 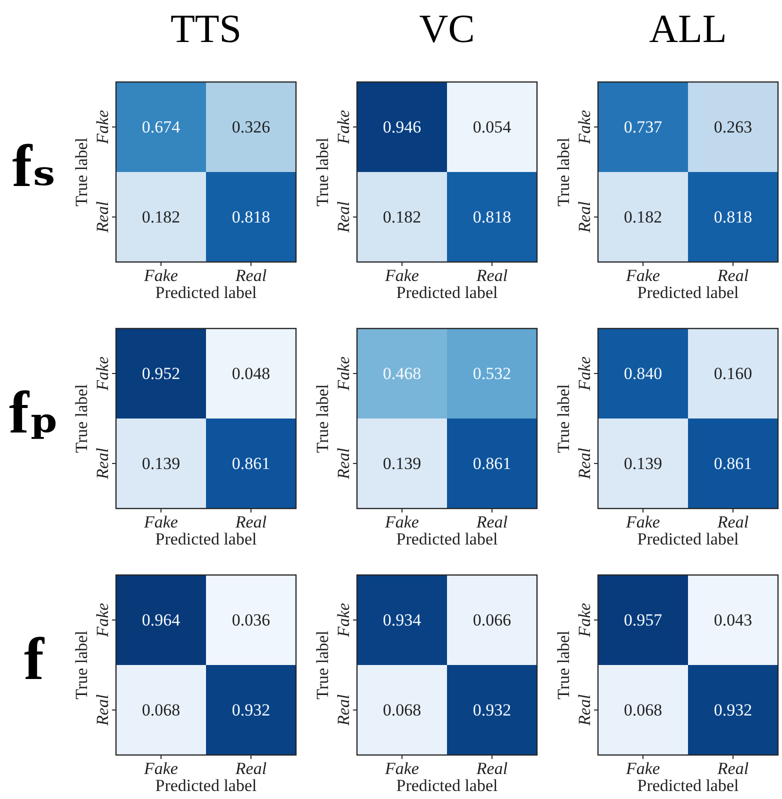 I want to click on data-label: 0.840, so click(x=643, y=373).